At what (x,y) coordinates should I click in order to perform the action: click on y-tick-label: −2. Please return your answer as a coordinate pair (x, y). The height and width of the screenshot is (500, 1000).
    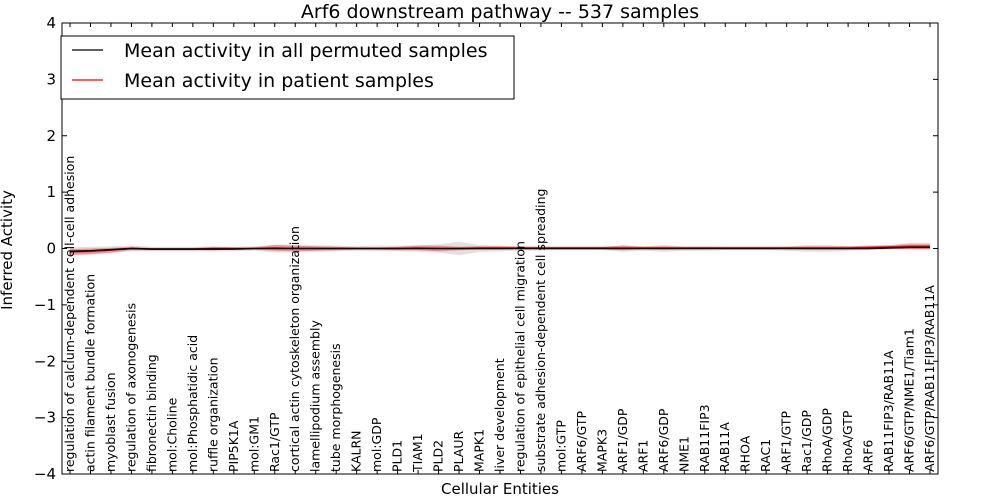
    Looking at the image, I should click on (45, 361).